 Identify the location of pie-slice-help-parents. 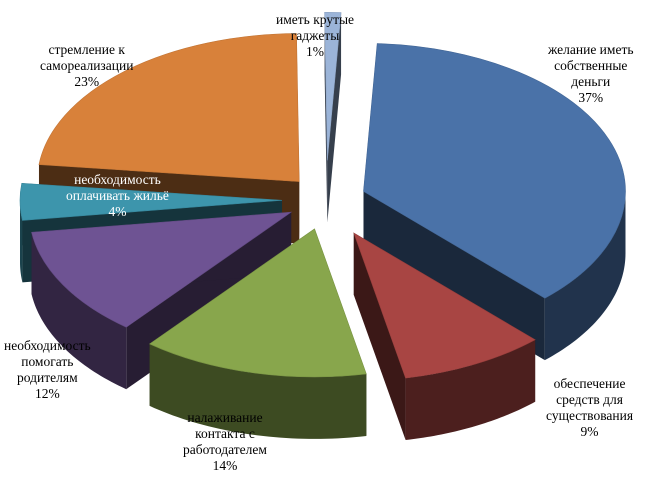
(162, 300).